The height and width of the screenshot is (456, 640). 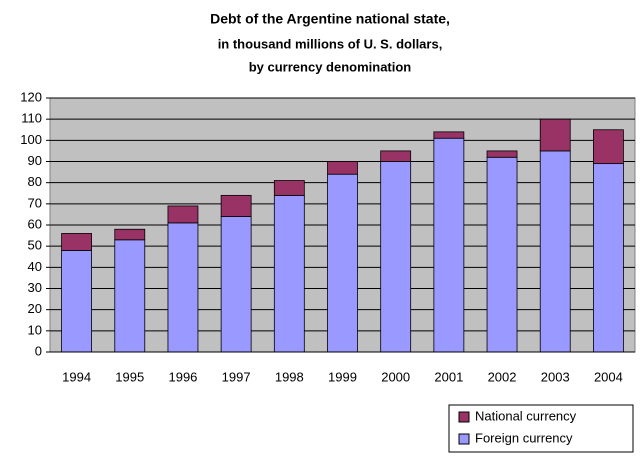 What do you see at coordinates (31, 139) in the screenshot?
I see `y-tick-label: 100` at bounding box center [31, 139].